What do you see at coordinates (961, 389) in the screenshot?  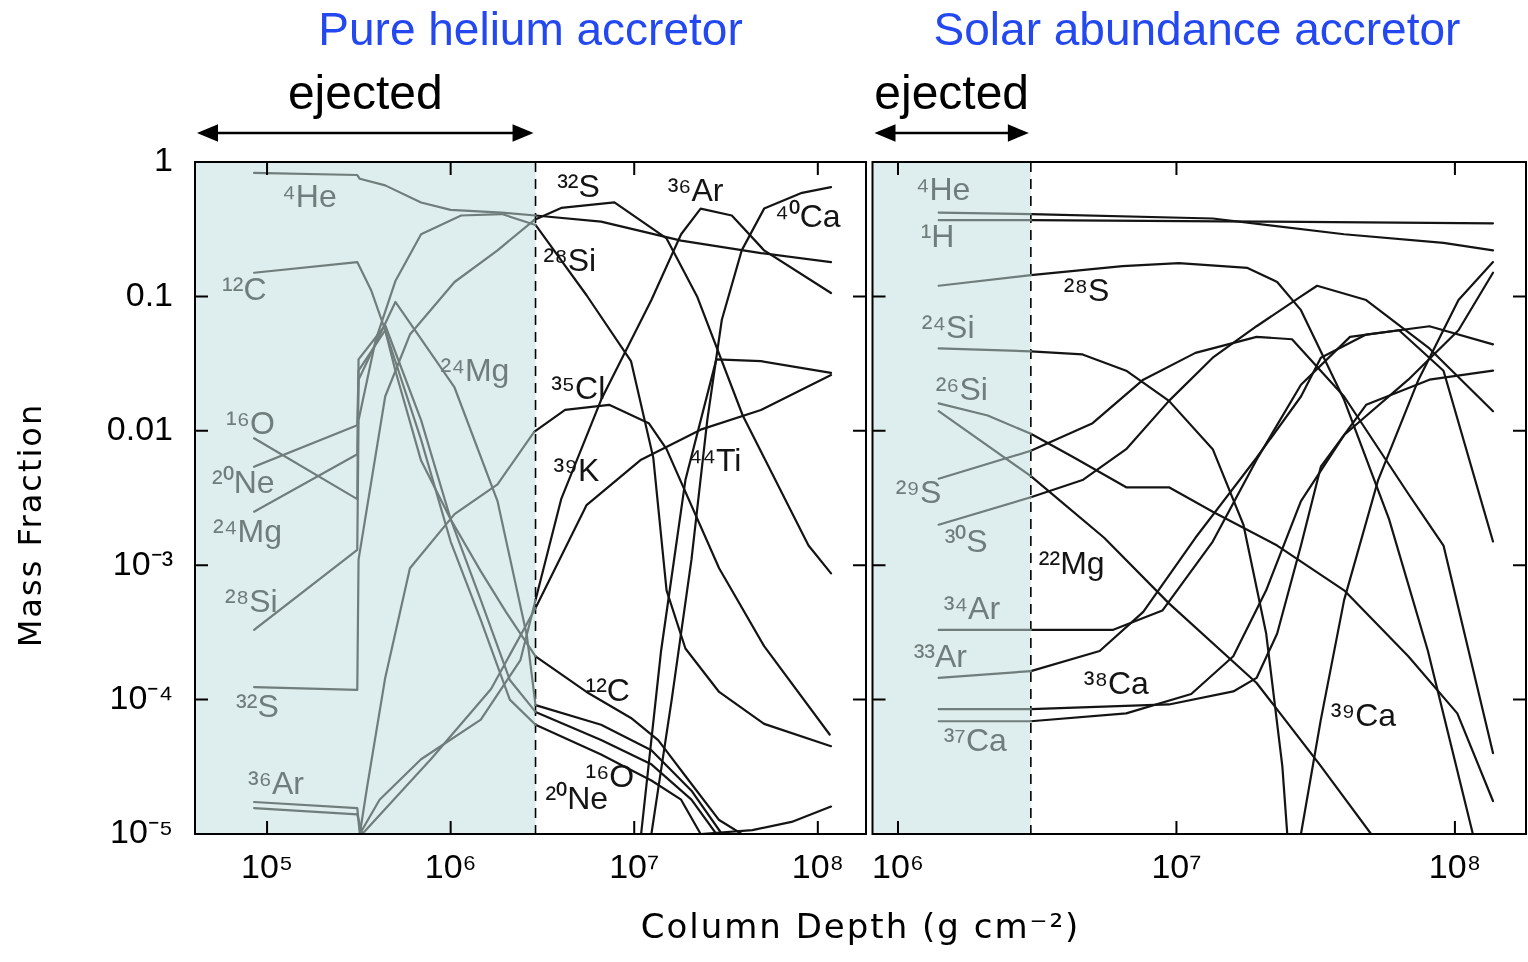 I see `series-label: ²⁶Si` at bounding box center [961, 389].